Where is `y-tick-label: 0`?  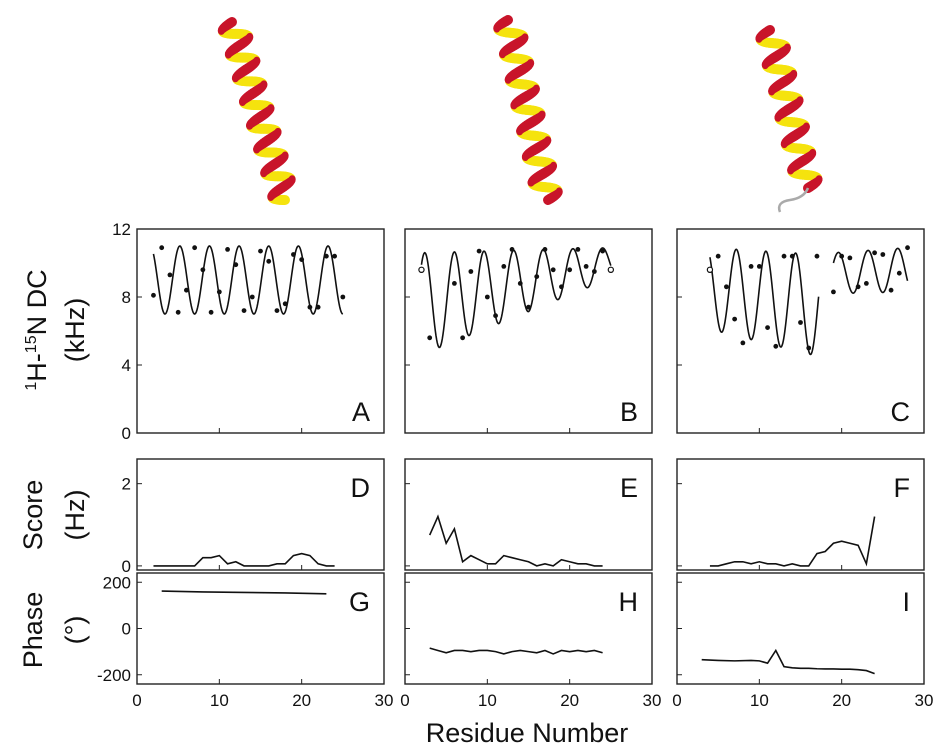 y-tick-label: 0 is located at coordinates (126, 433).